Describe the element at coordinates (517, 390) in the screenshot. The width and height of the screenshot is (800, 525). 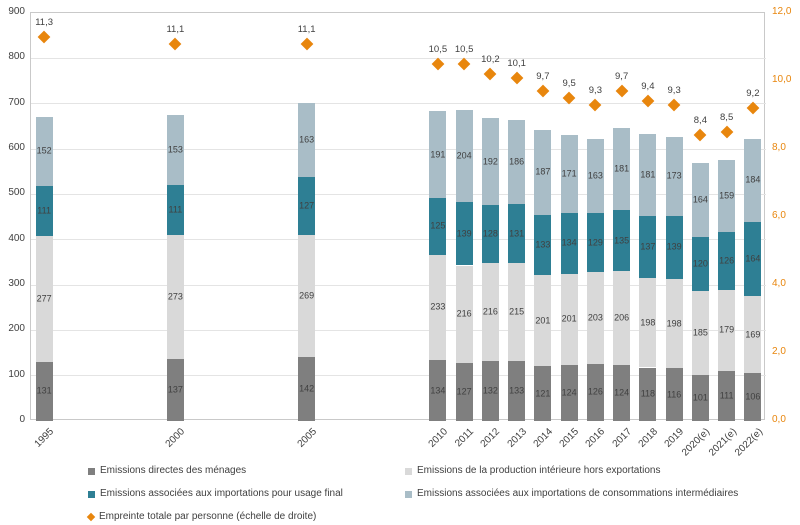
I see `bar-value-label: 133` at that location.